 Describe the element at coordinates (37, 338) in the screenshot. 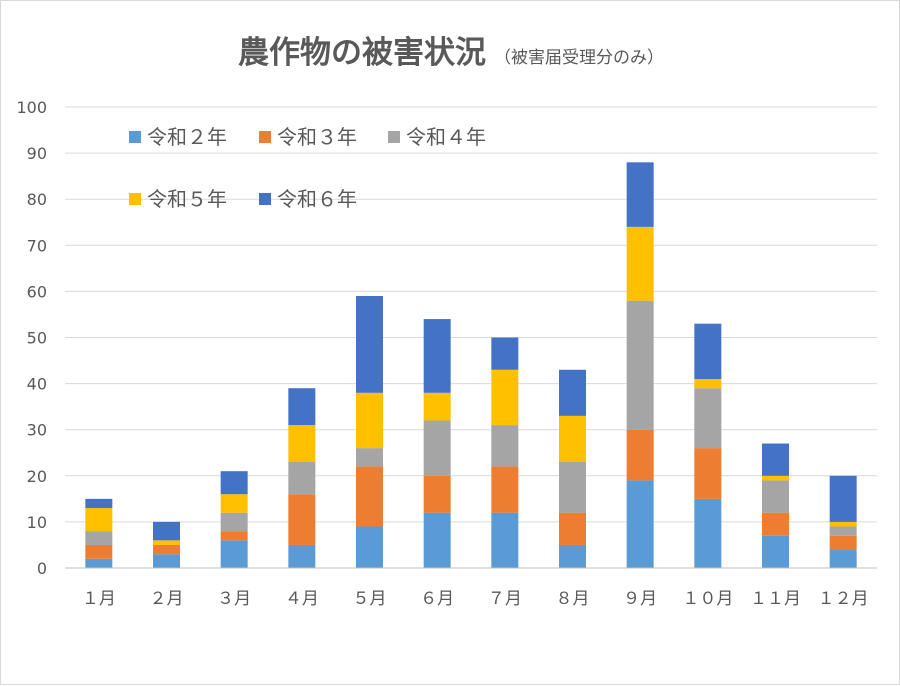

I see `y-tick-label: 50` at that location.